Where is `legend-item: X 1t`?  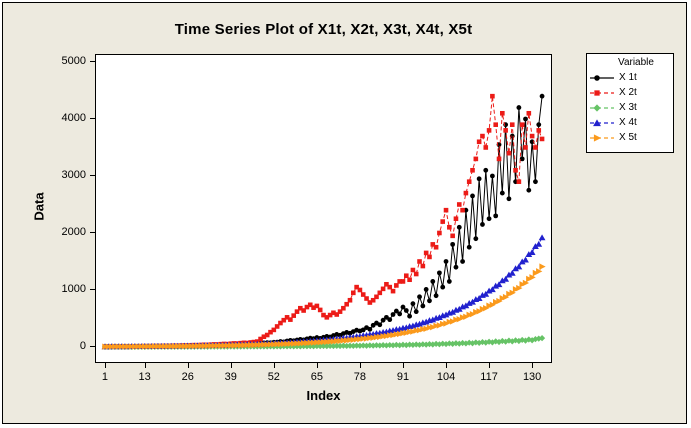
legend-item: X 1t is located at coordinates (630, 77).